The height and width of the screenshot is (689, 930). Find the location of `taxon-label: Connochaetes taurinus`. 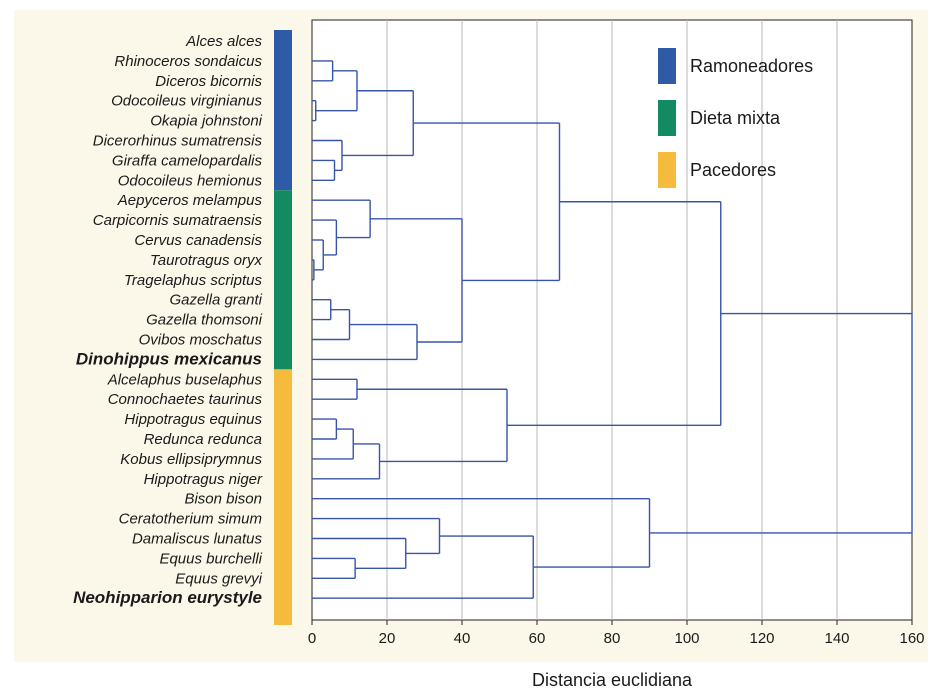

taxon-label: Connochaetes taurinus is located at coordinates (185, 399).